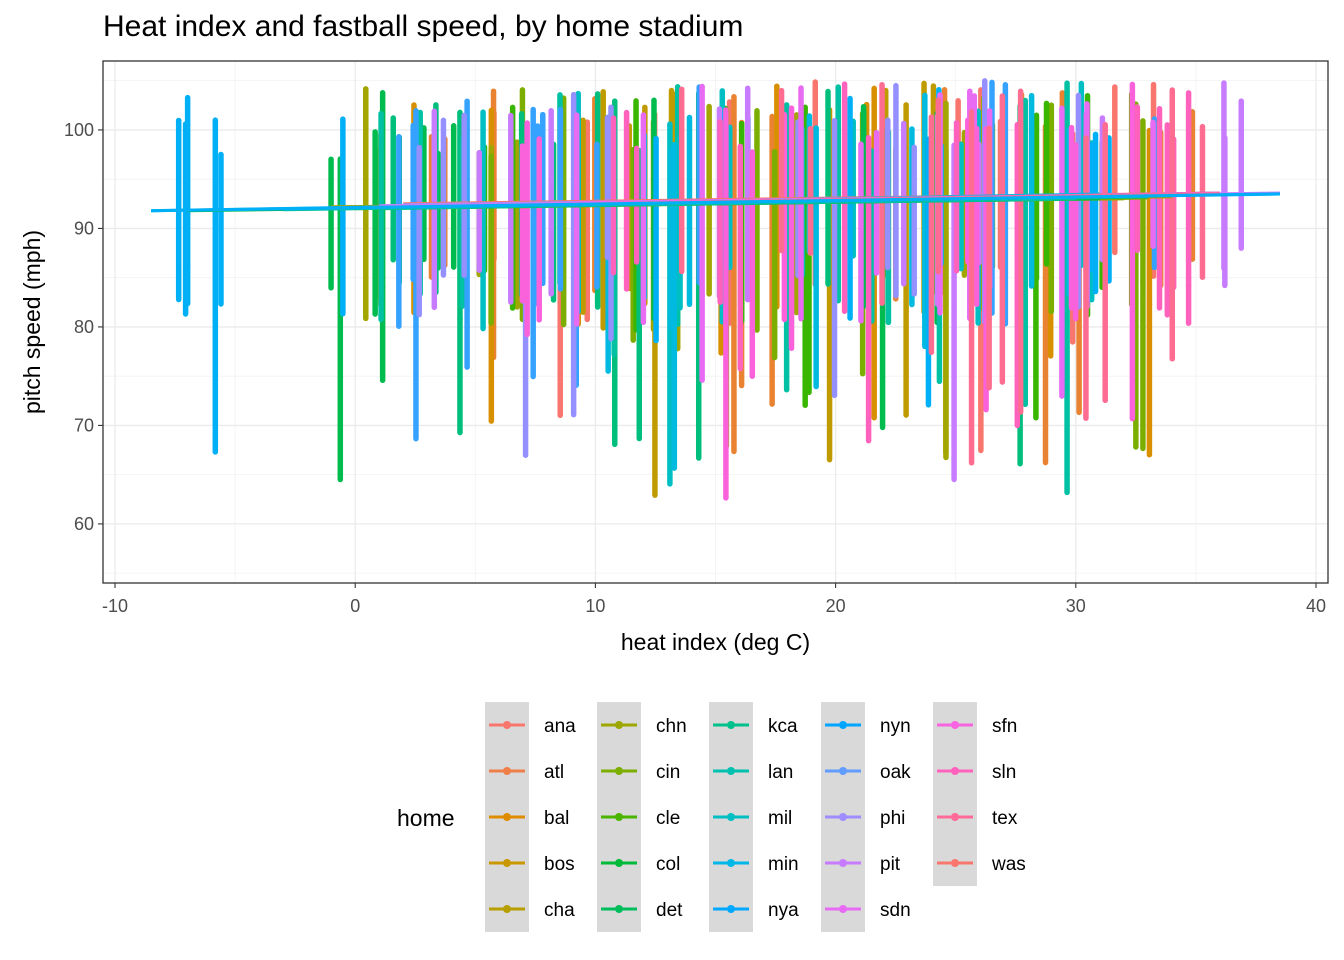 This screenshot has height=960, width=1344. I want to click on legend-label-sln: sln, so click(1004, 772).